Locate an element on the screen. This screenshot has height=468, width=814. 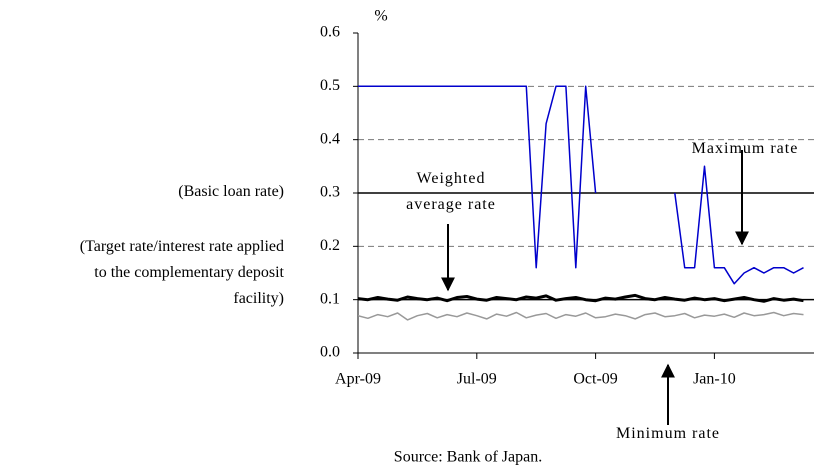
x-tick-label: Jan-10 is located at coordinates (714, 379).